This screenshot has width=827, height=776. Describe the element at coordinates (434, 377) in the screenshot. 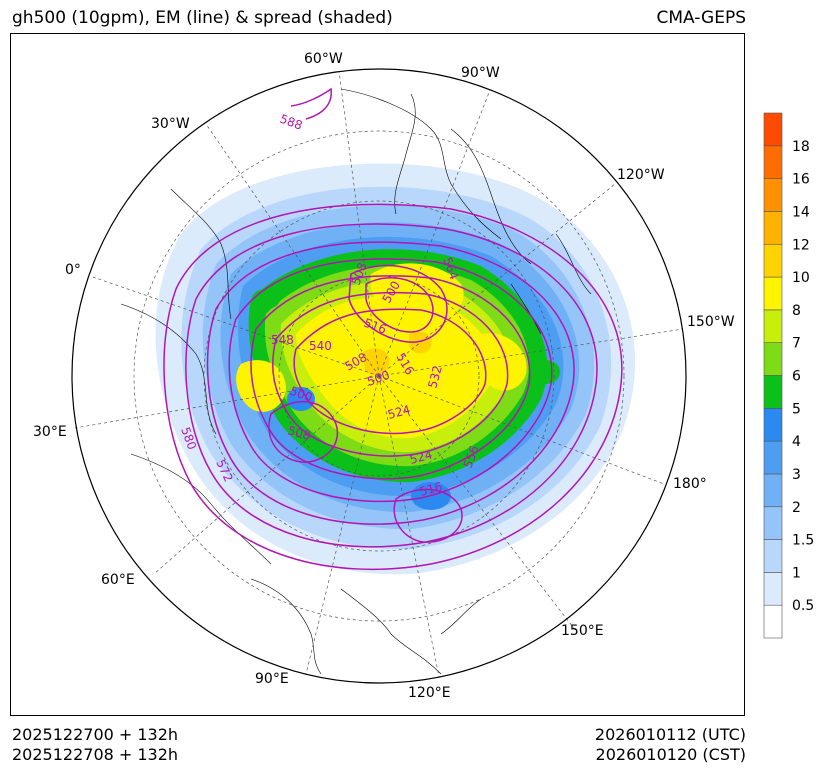

I see `contour-label: 532` at that location.